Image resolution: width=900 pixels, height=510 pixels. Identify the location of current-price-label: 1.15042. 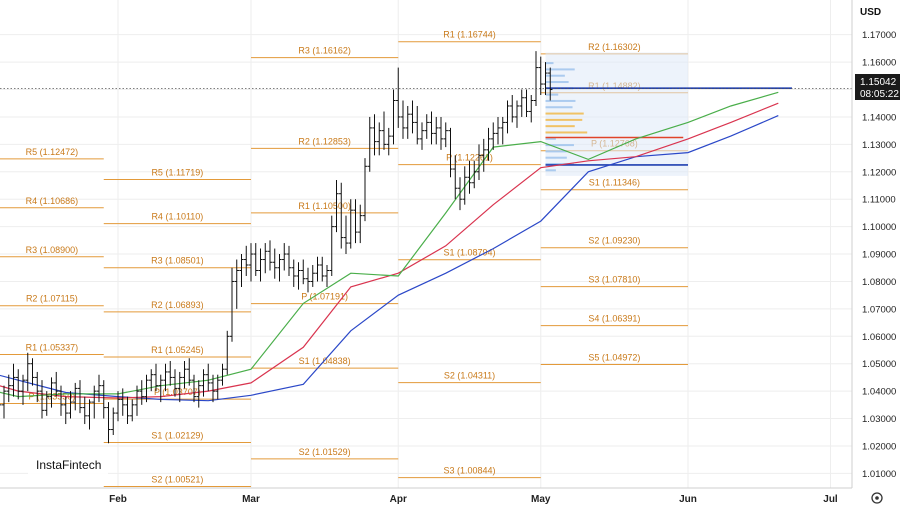
(878, 82).